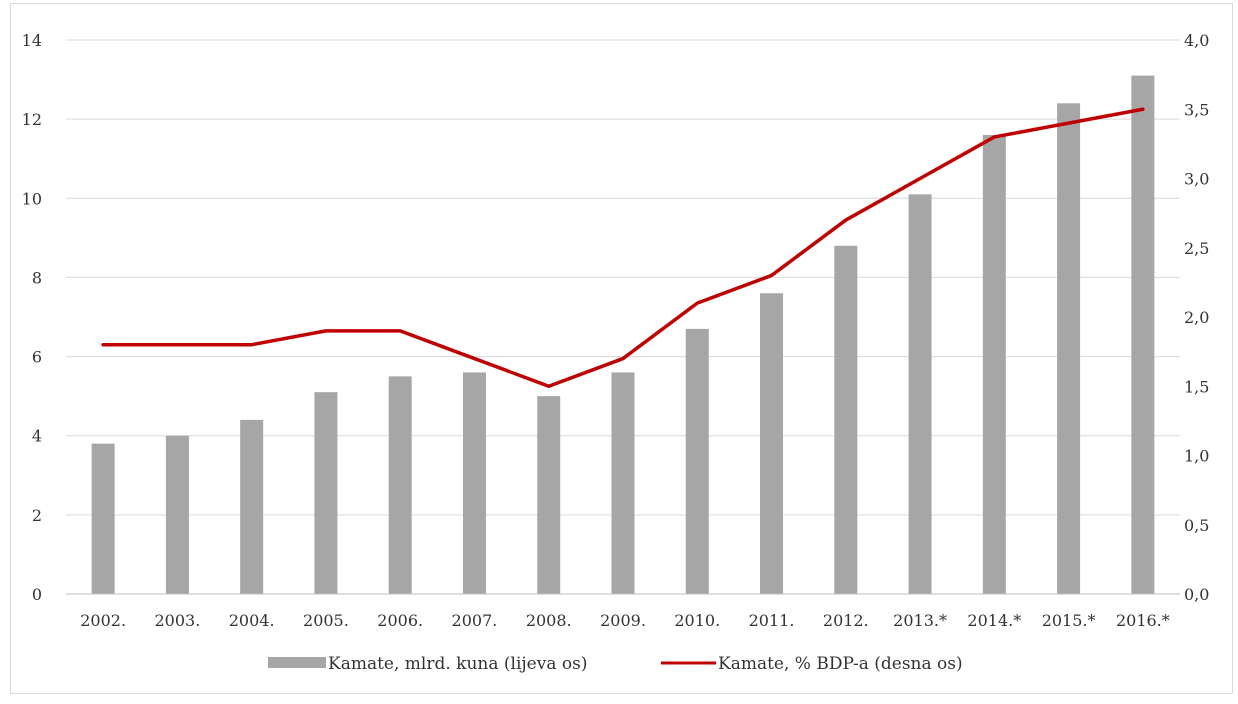 The height and width of the screenshot is (704, 1238). What do you see at coordinates (549, 620) in the screenshot?
I see `x-tick-label: 2008.` at bounding box center [549, 620].